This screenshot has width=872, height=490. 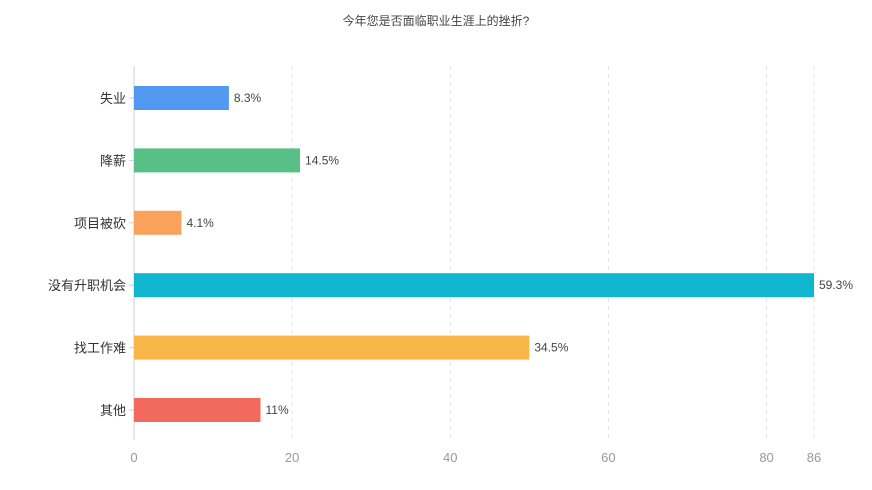 I want to click on data-label-4: 34.5%, so click(x=551, y=348).